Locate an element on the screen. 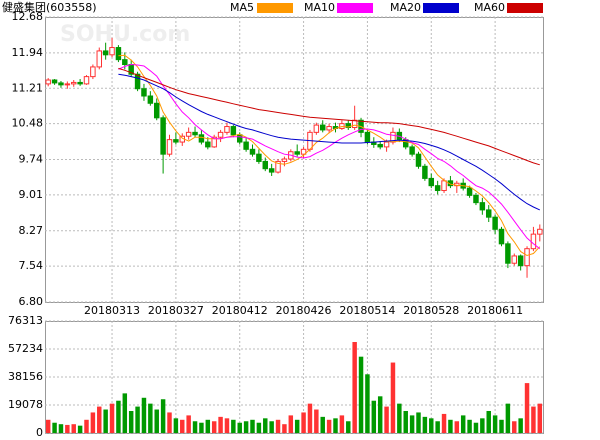 The height and width of the screenshot is (440, 600). legend-label: MA10 is located at coordinates (319, 7).